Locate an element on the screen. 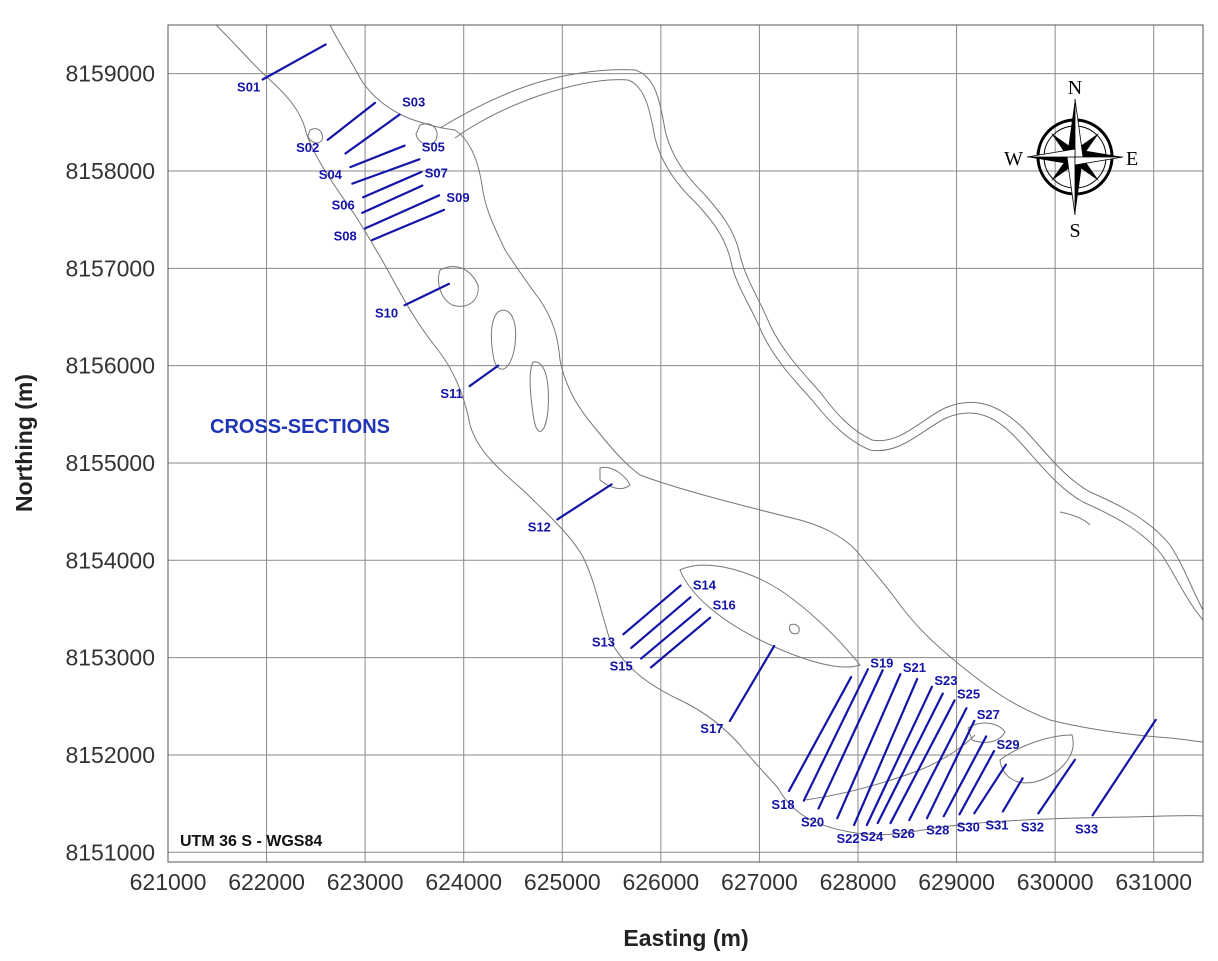  cross-section-s21 is located at coordinates (869, 746).